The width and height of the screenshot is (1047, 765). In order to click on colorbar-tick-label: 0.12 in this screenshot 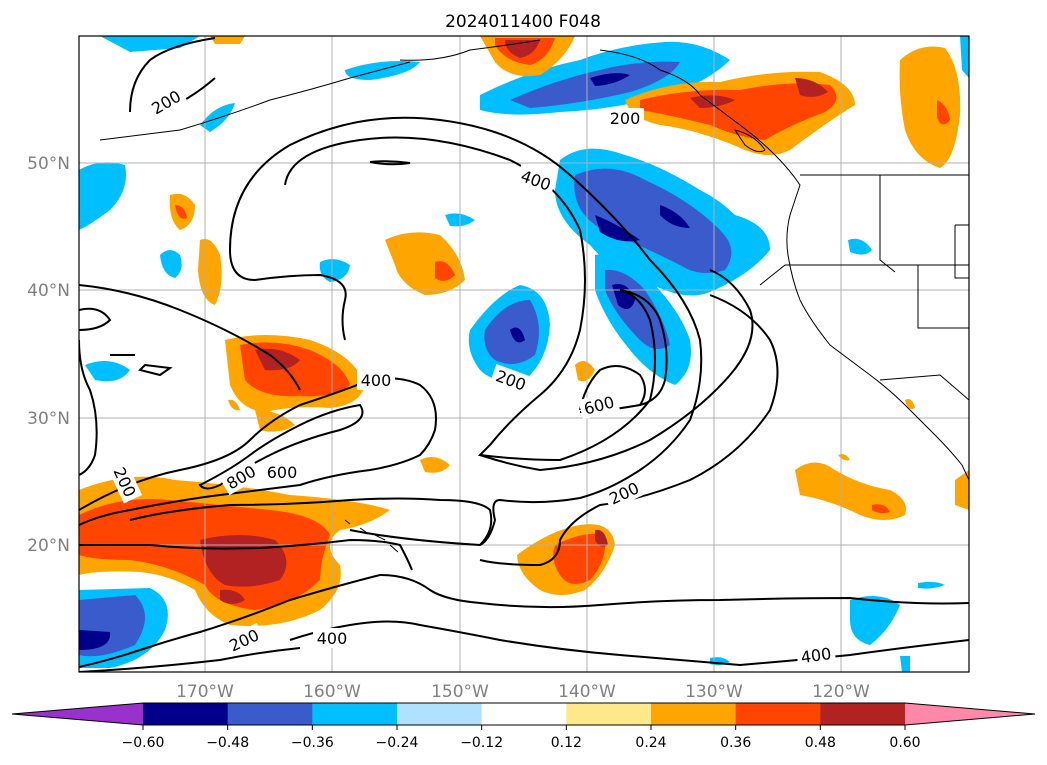, I will do `click(566, 743)`.